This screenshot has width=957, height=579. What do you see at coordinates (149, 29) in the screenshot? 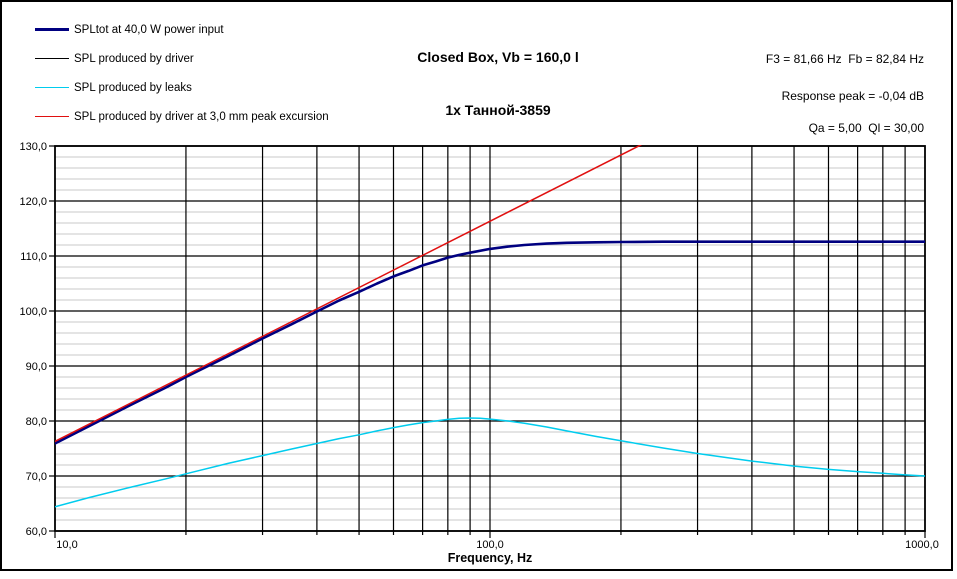
I see `legend-label: SPLtot at 40,0 W power input` at bounding box center [149, 29].